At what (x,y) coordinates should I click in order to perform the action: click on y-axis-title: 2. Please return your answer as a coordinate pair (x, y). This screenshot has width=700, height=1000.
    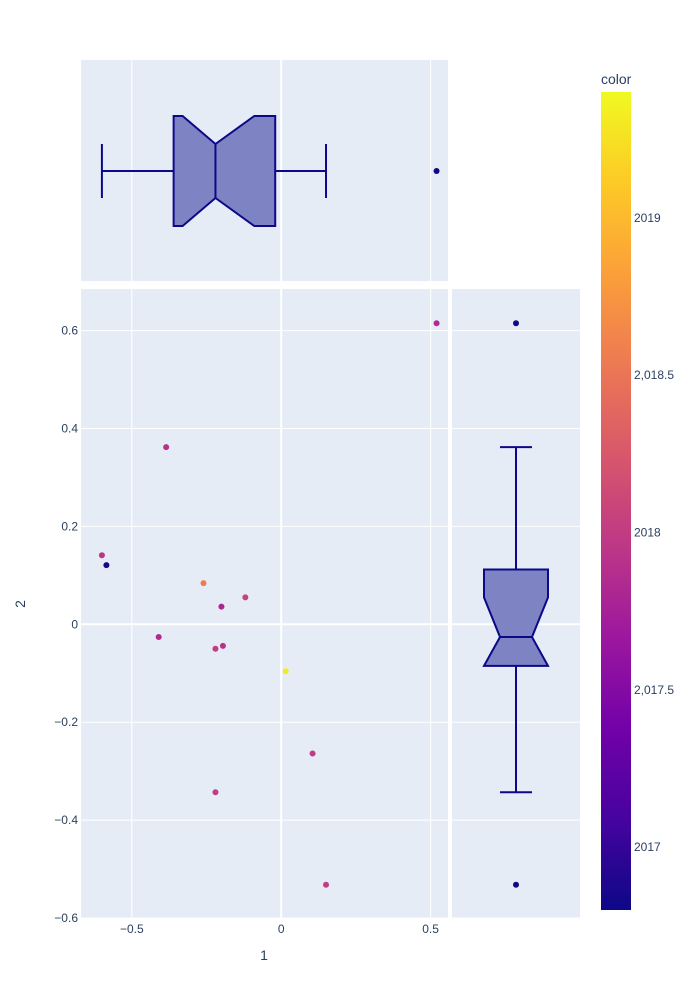
    Looking at the image, I should click on (20, 604).